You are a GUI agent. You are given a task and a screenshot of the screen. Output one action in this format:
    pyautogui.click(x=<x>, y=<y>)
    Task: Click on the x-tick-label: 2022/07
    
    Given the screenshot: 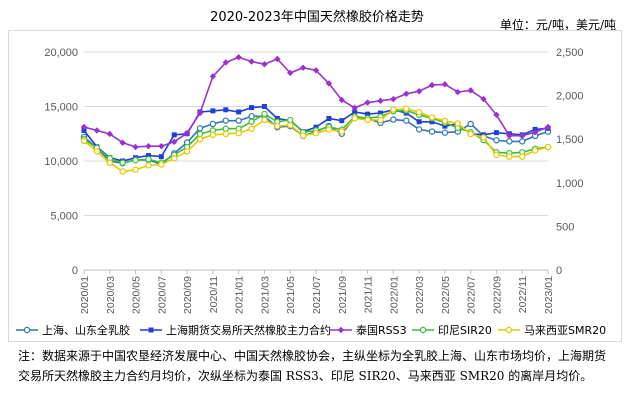 What is the action you would take?
    pyautogui.click(x=472, y=295)
    